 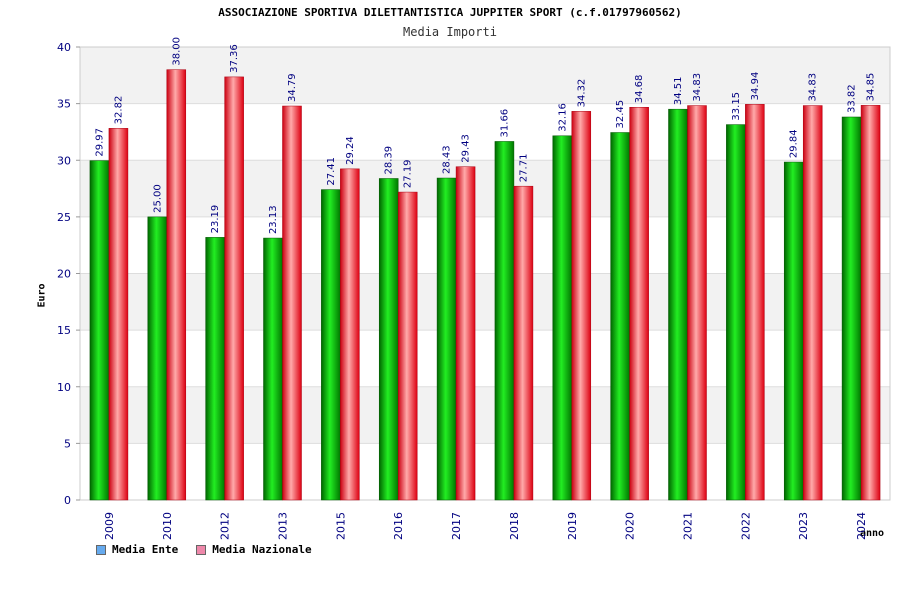 I want to click on data-label-media-ente: 31.66, so click(x=504, y=123).